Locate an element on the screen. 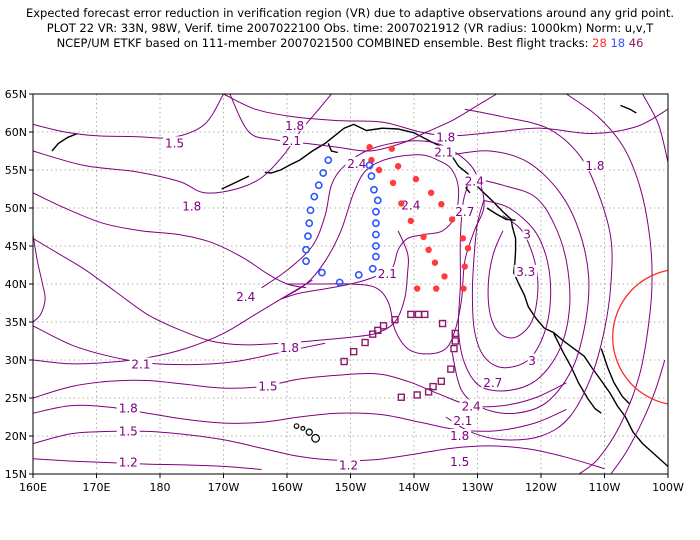 This screenshot has width=700, height=540. lat-tick-label: 40N is located at coordinates (16, 284).